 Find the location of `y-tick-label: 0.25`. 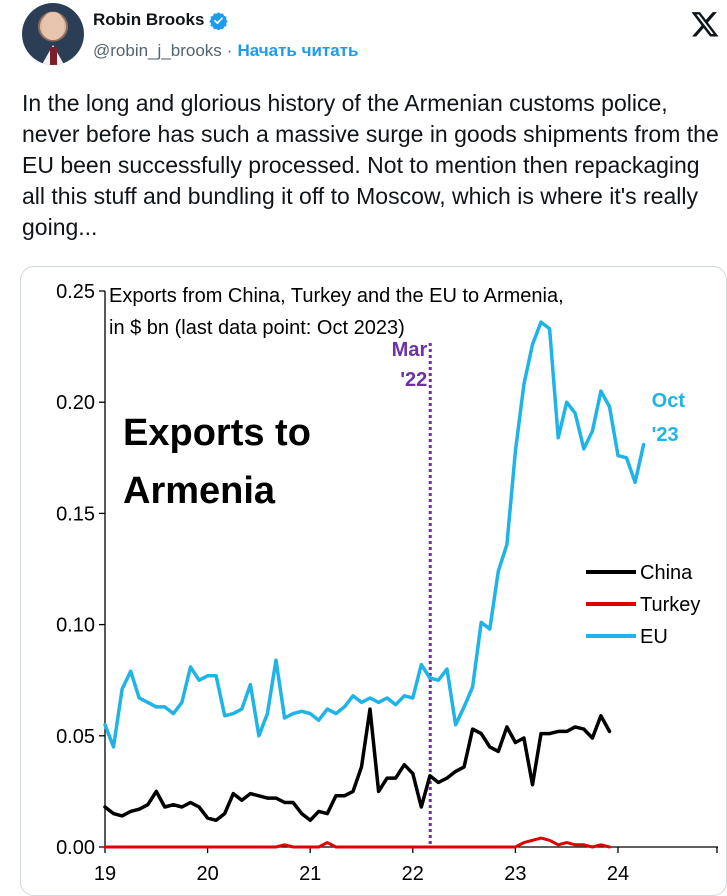

y-tick-label: 0.25 is located at coordinates (75, 292).